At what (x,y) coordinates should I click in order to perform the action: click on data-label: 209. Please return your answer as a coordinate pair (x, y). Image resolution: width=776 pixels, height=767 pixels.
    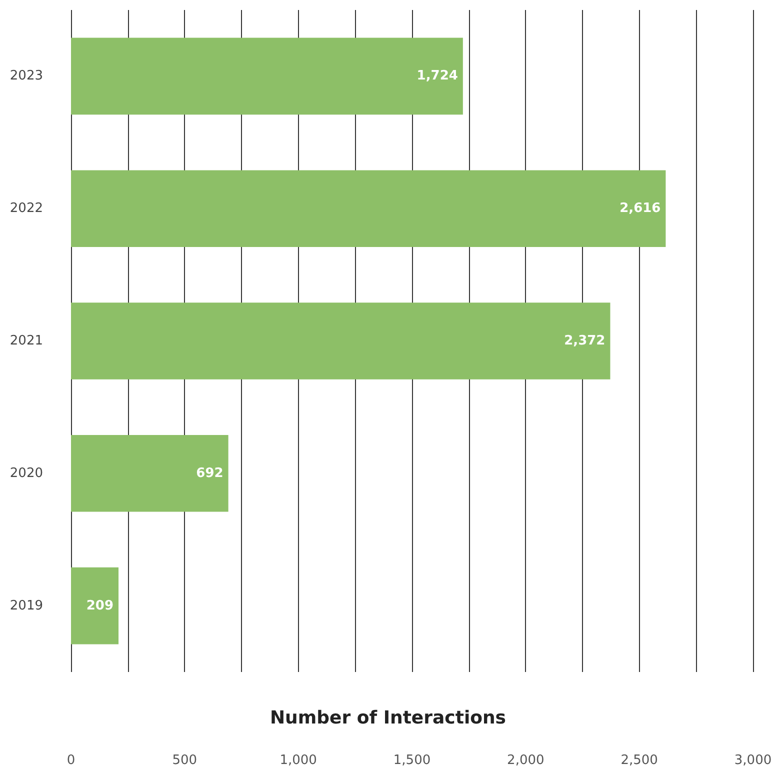
    Looking at the image, I should click on (100, 606).